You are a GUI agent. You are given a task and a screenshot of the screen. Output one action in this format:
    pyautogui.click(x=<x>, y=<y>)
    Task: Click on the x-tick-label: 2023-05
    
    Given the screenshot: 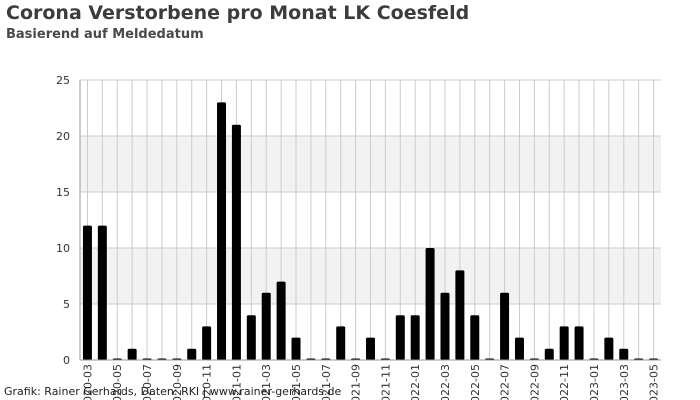 What is the action you would take?
    pyautogui.click(x=654, y=382)
    